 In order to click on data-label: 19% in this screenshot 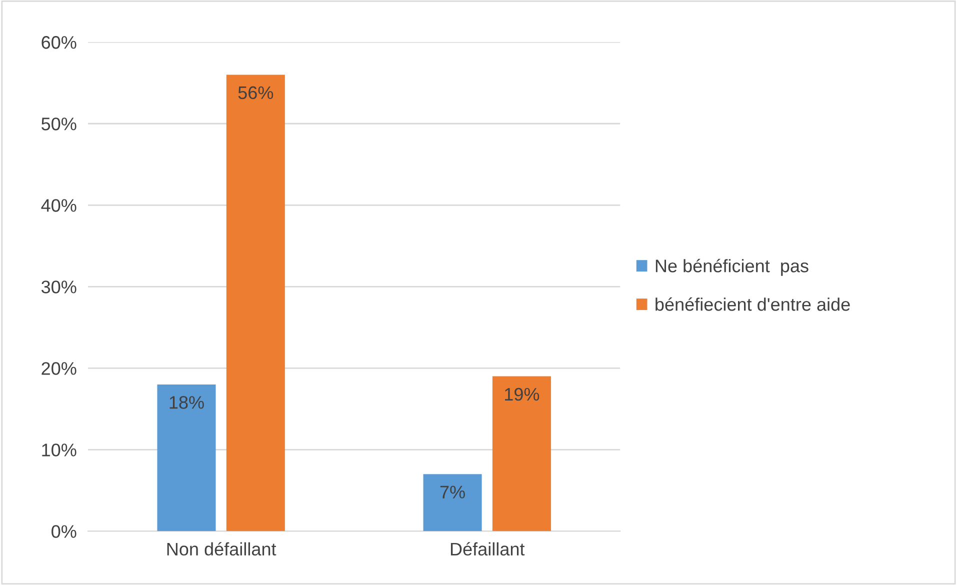, I will do `click(522, 394)`.